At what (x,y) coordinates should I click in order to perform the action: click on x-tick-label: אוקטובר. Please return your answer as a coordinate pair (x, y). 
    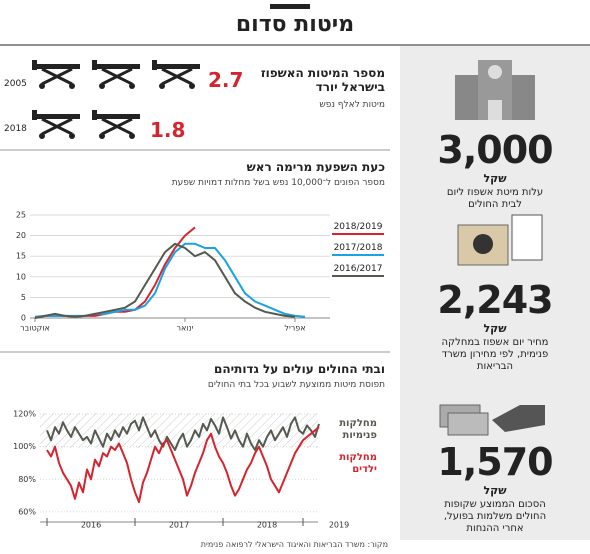
    Looking at the image, I should click on (35, 328).